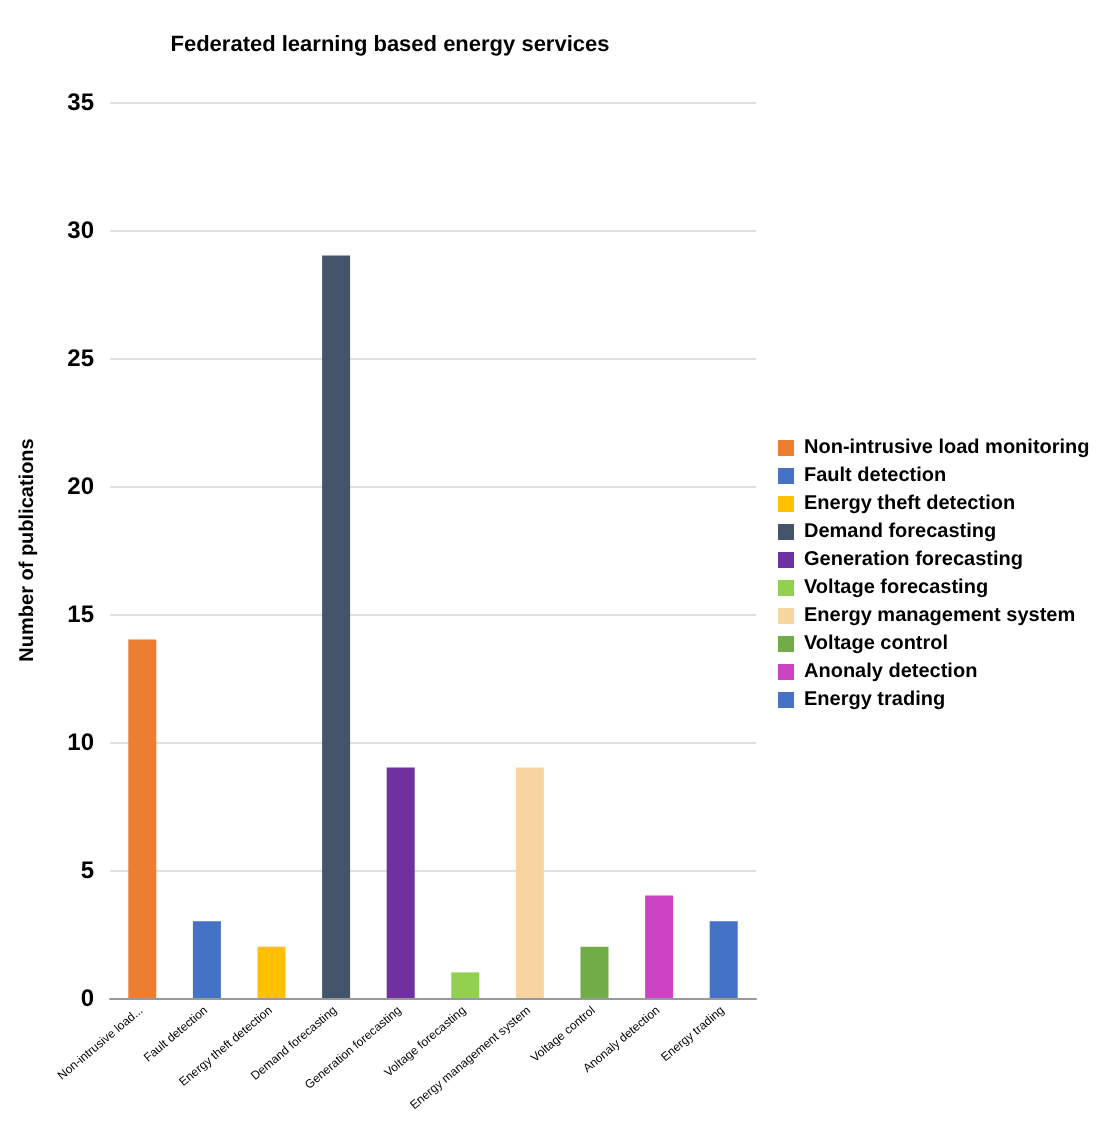 This screenshot has height=1148, width=1108. I want to click on legend-label: Generation forecasting, so click(913, 560).